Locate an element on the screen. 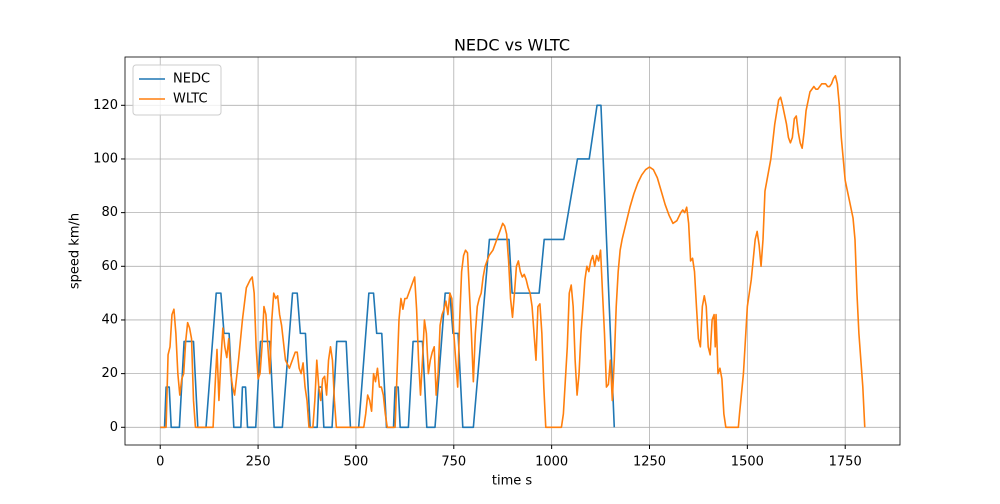 Image resolution: width=1000 pixels, height=504 pixels. y-tick-label: 0 is located at coordinates (114, 427).